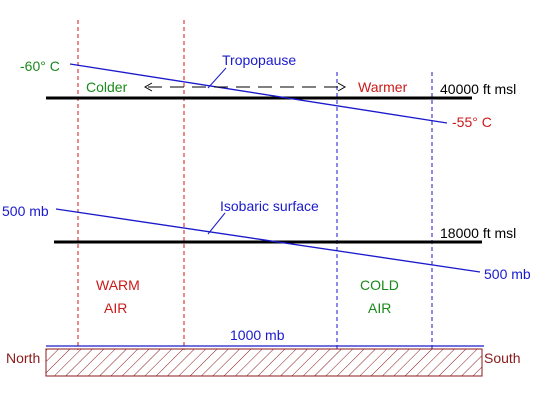  What do you see at coordinates (379, 285) in the screenshot?
I see `cold-air-label-1: COLD` at bounding box center [379, 285].